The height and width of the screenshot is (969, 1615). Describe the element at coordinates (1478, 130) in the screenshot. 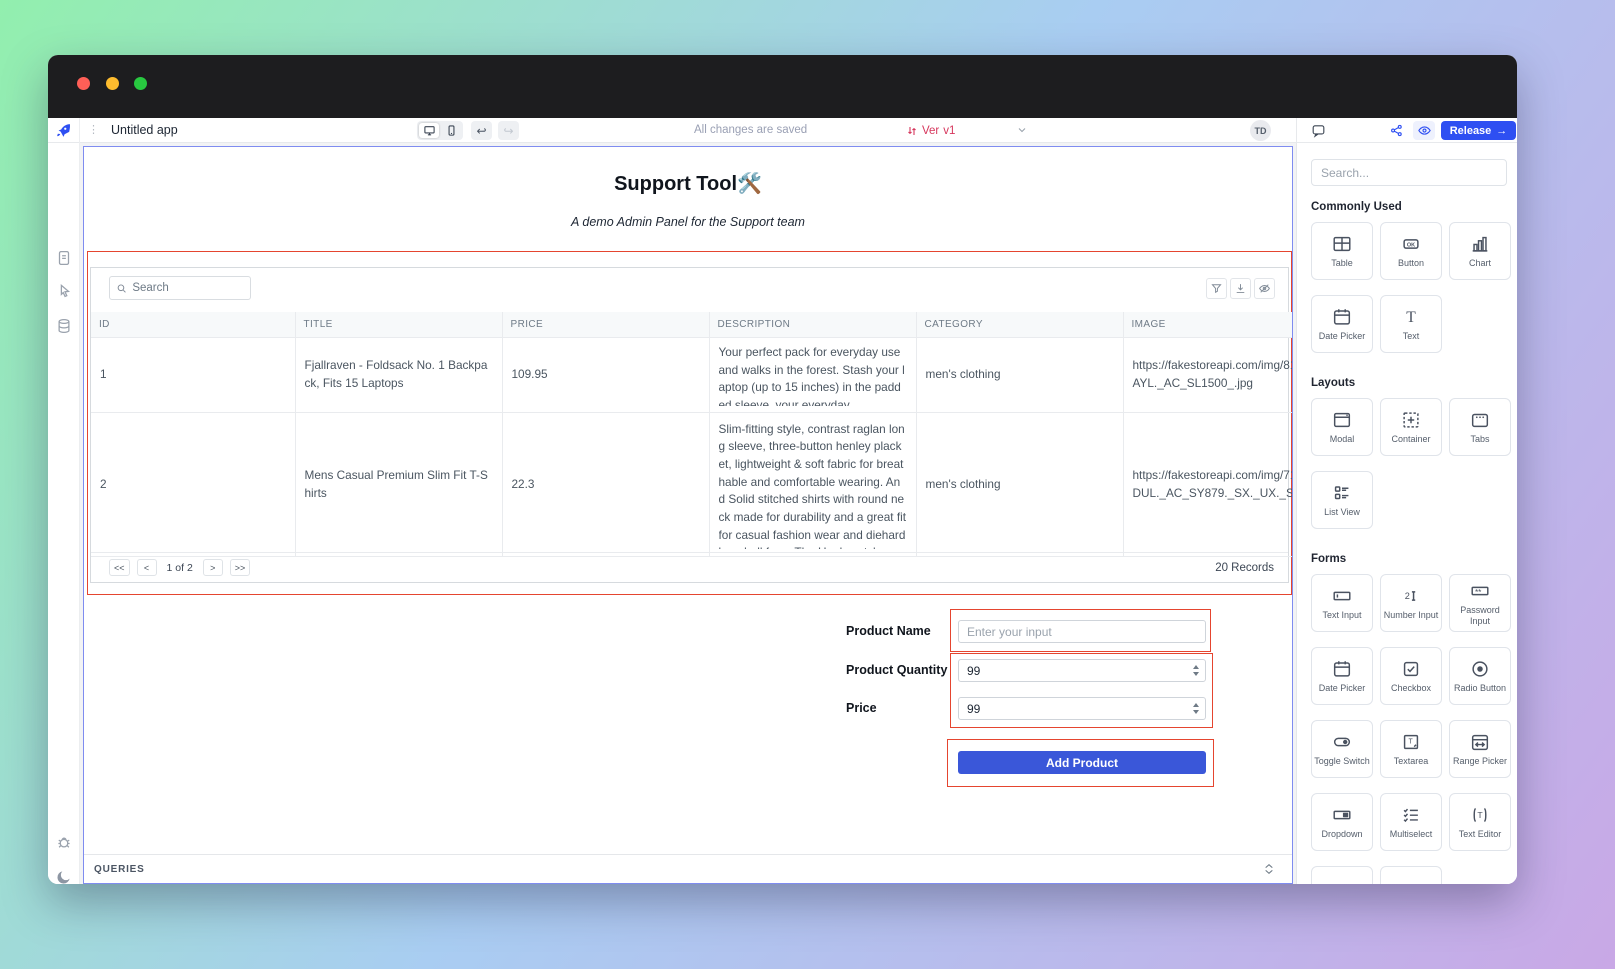

I see `release-button: Release →` at that location.